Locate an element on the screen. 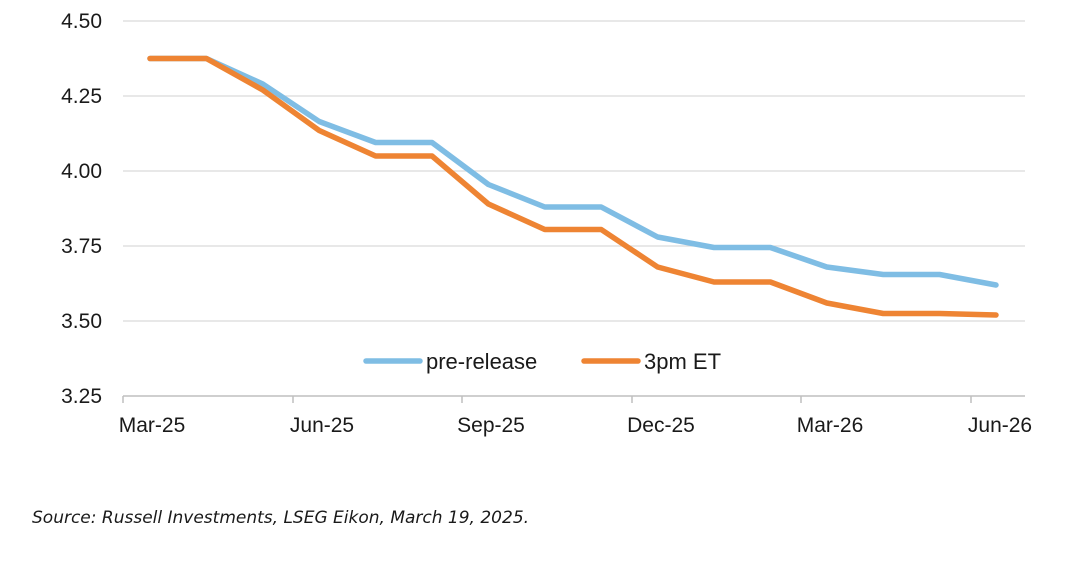 This screenshot has height=566, width=1078. x-tick-label: Sep-25 is located at coordinates (491, 425).